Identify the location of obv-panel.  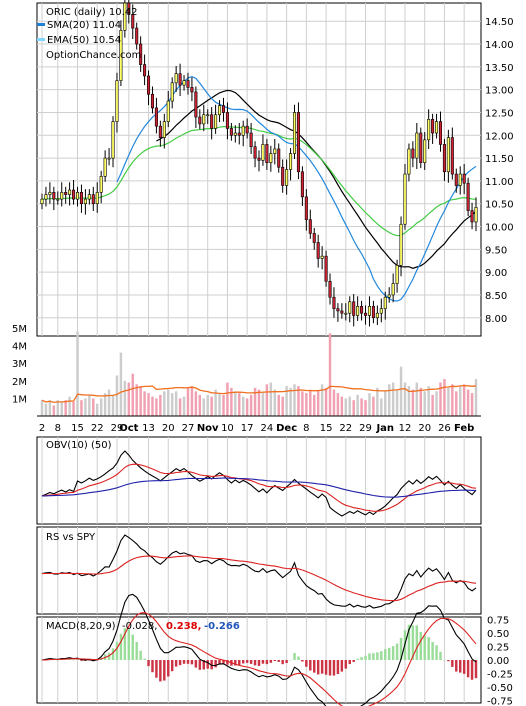
(259, 480).